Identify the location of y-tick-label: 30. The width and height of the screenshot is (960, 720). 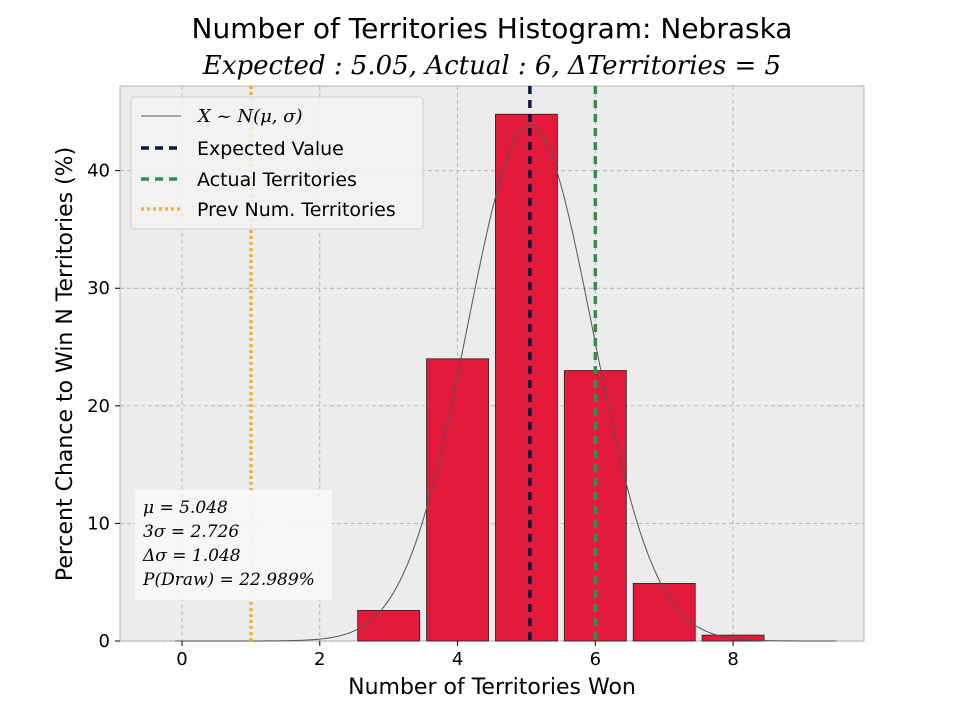
(98, 288).